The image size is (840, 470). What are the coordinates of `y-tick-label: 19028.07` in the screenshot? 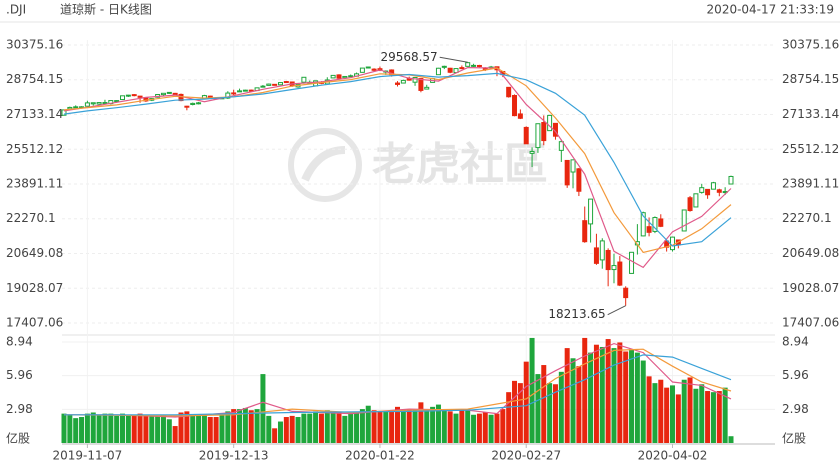 It's located at (34, 288).